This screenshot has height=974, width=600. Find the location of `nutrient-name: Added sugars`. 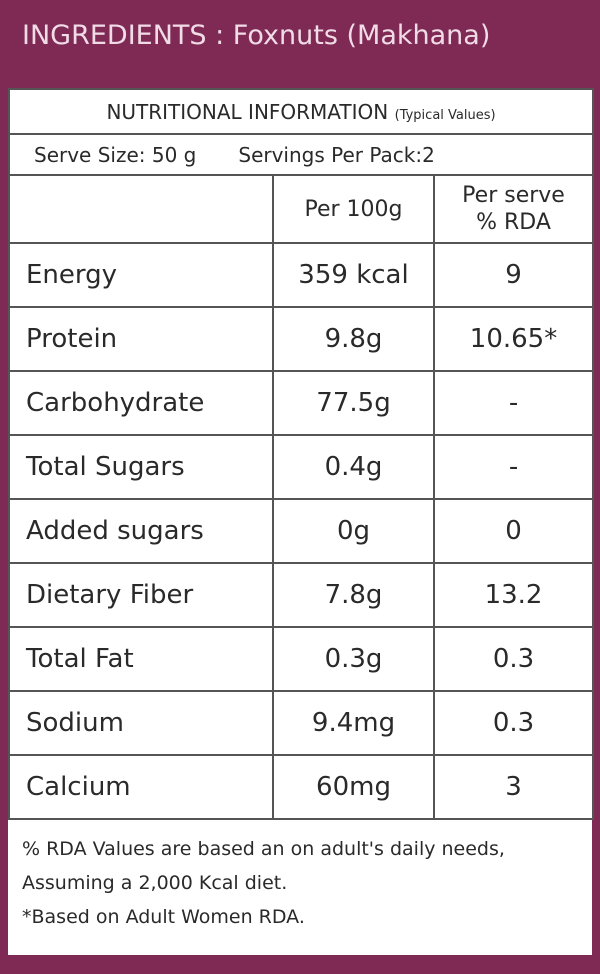

nutrient-name: Added sugars is located at coordinates (141, 531).